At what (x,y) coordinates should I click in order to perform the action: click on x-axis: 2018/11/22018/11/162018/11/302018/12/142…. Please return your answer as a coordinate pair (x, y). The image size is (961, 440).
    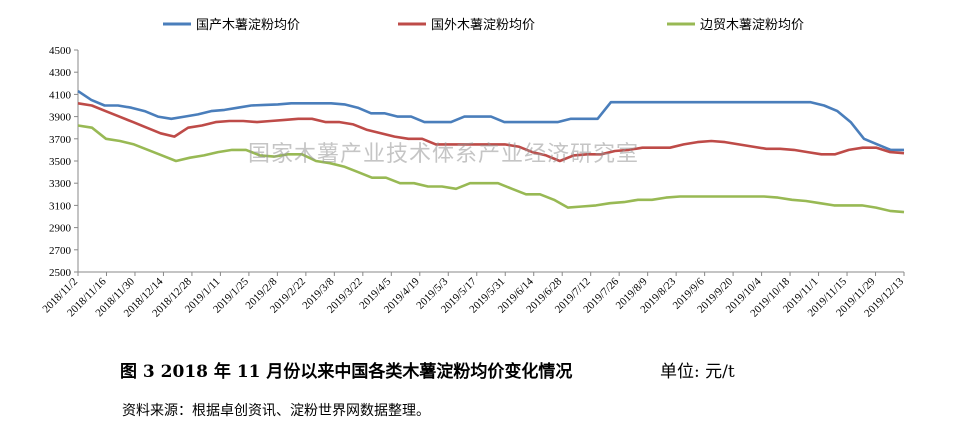
    Looking at the image, I should click on (473, 295).